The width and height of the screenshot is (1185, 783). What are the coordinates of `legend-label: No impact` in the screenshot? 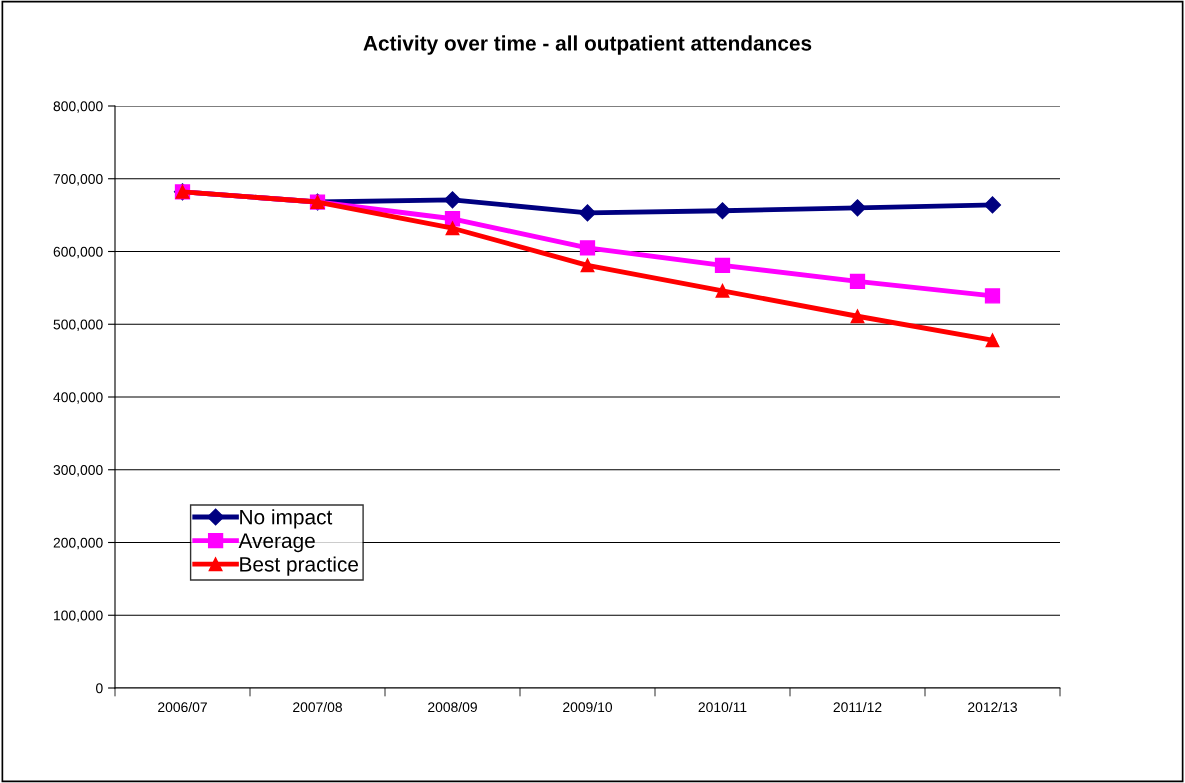 It's located at (286, 519).